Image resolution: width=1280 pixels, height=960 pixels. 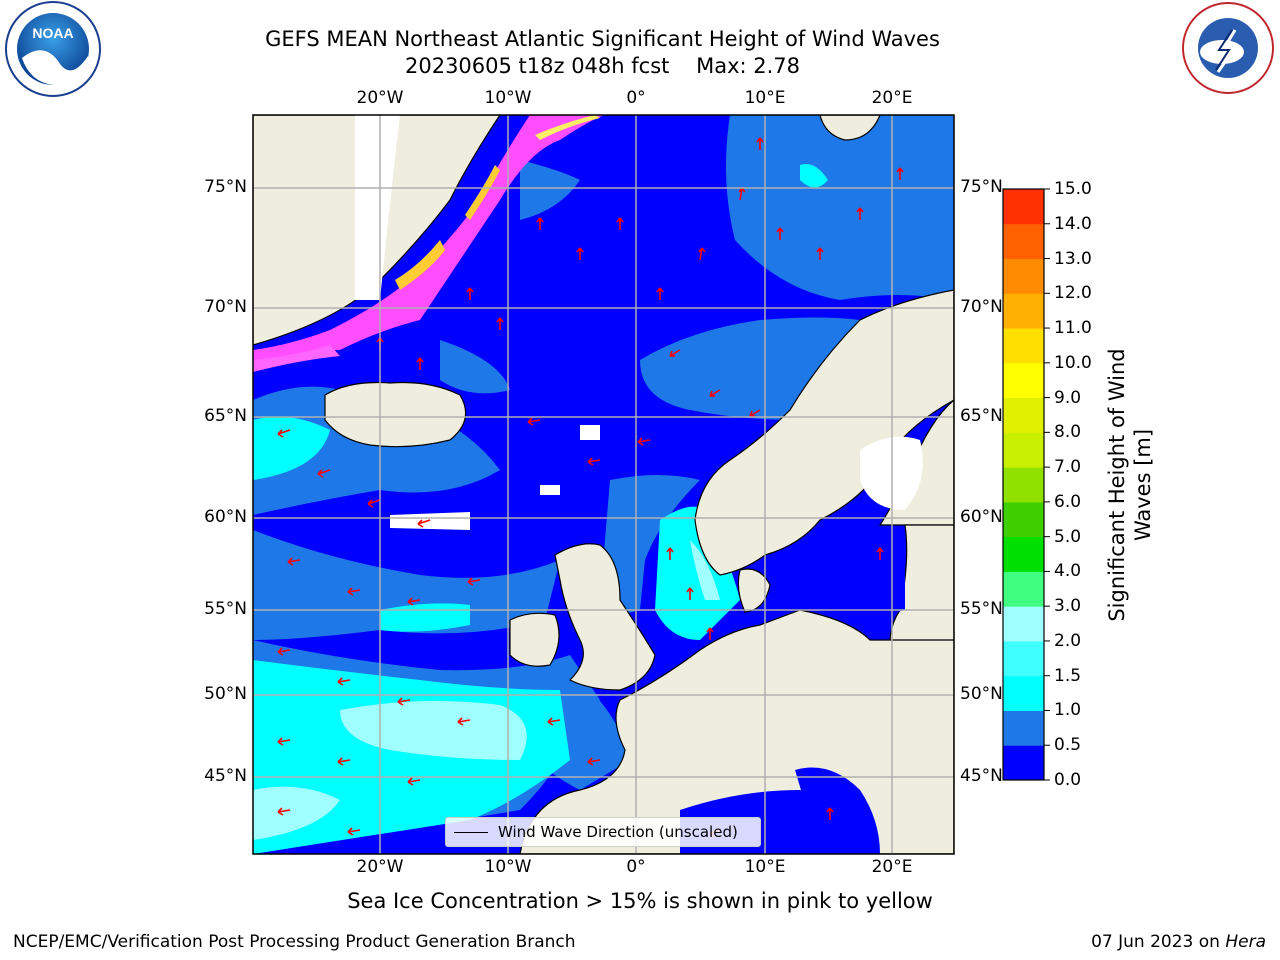 I want to click on credit-right: 07 Jun 2023 on Hera, so click(x=1178, y=942).